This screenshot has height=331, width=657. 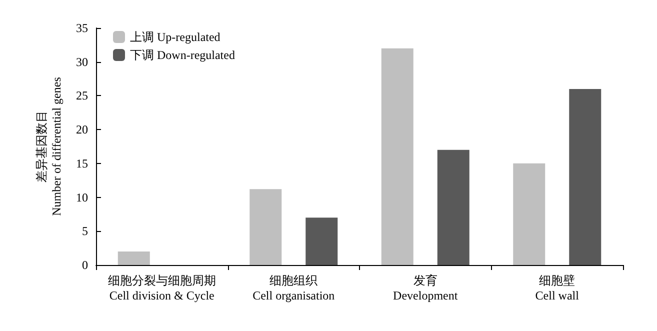 What do you see at coordinates (82, 163) in the screenshot?
I see `y-tick-label: 15` at bounding box center [82, 163].